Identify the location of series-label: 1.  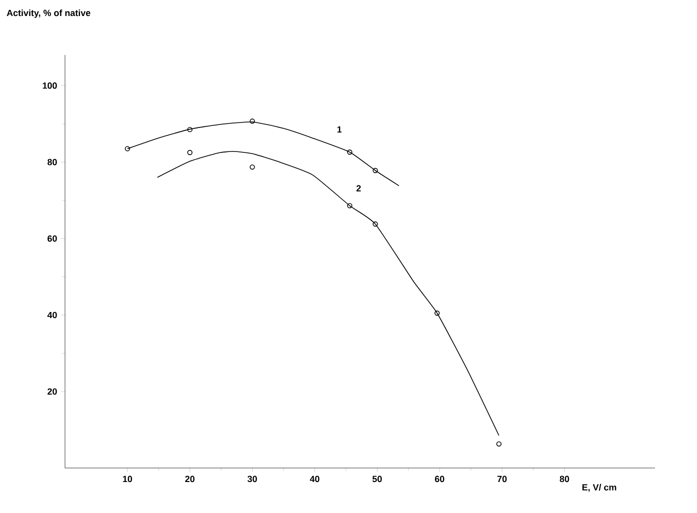
(339, 129).